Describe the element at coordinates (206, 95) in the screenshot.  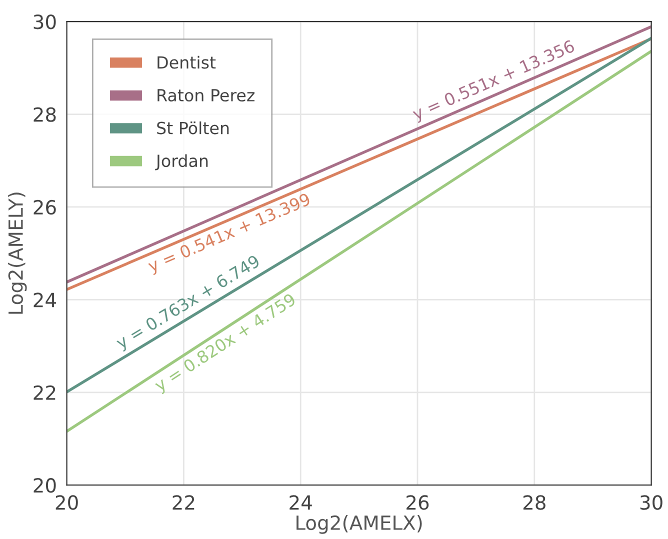
I see `legend-label: Raton Perez` at that location.